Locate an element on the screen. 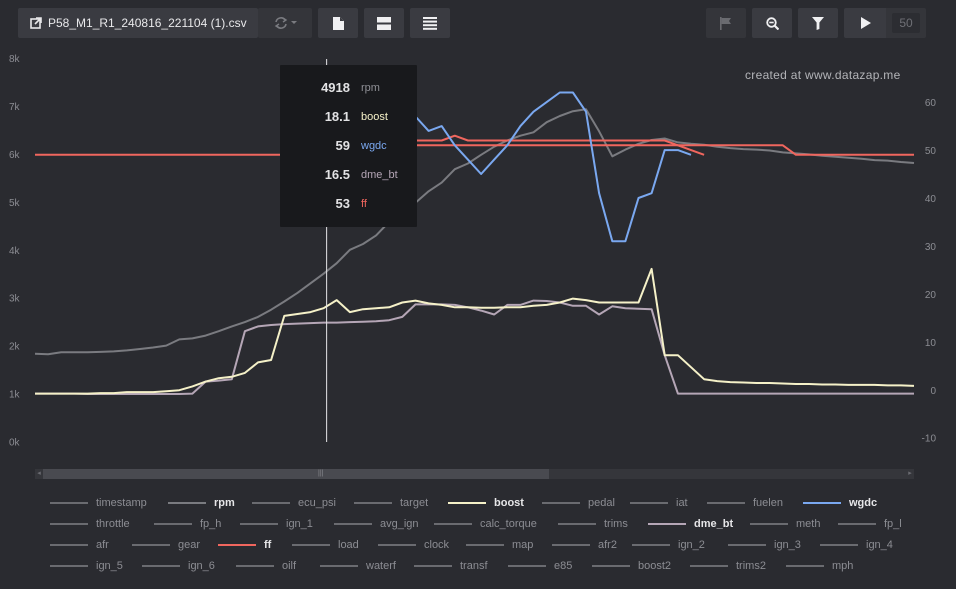 Image resolution: width=956 pixels, height=589 pixels. legend-item-afr: afr is located at coordinates (79, 545).